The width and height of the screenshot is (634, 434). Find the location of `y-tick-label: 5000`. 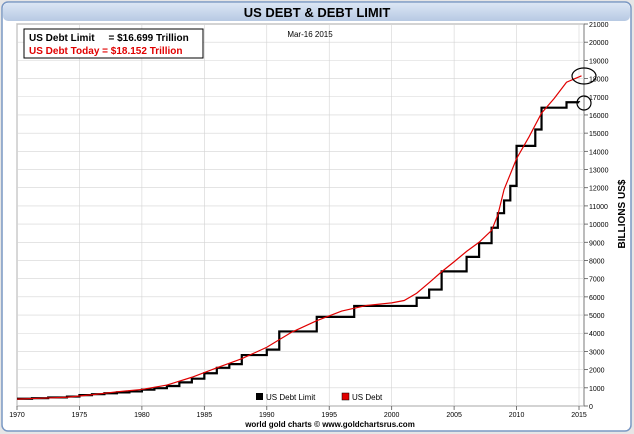

y-tick-label: 5000 is located at coordinates (597, 316).